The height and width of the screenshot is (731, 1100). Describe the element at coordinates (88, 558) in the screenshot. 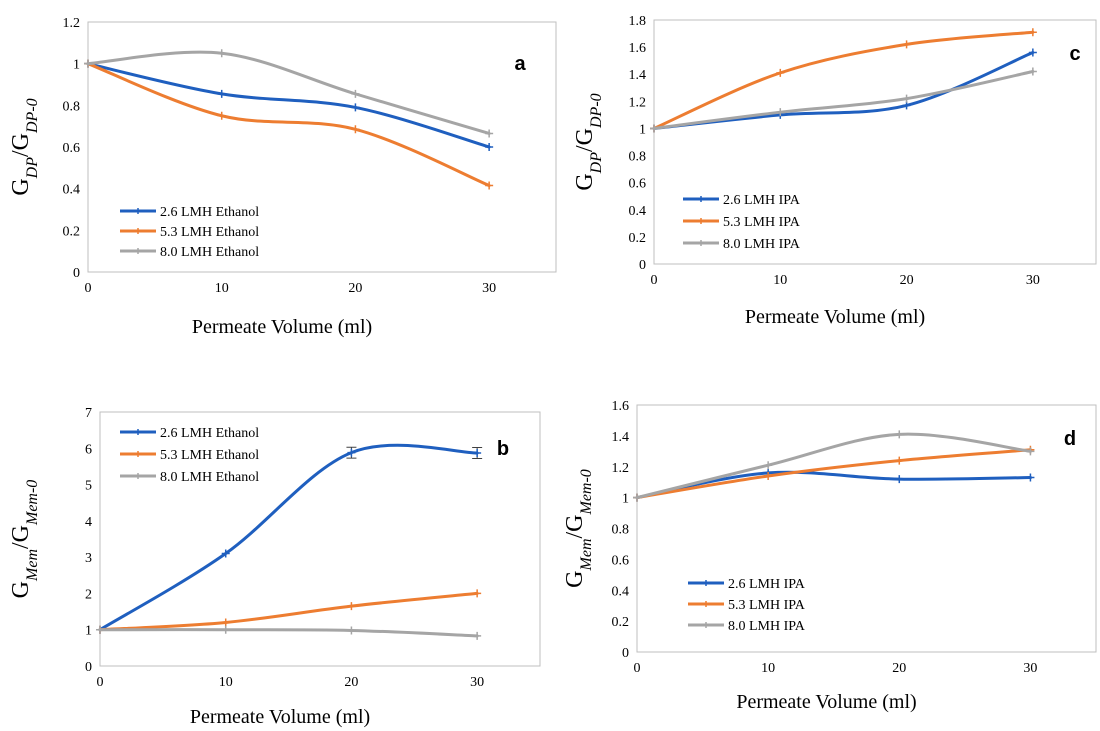

I see `y-tick-label: 3` at that location.